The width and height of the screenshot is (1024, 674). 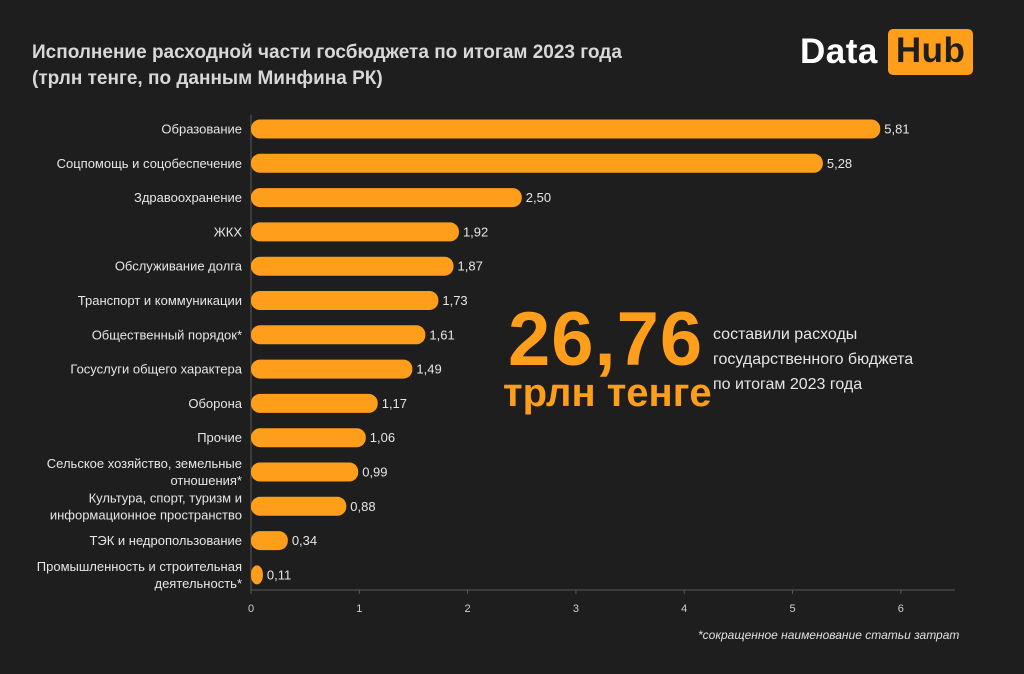 What do you see at coordinates (188, 197) in the screenshot?
I see `category-label-3: Здравоохранение` at bounding box center [188, 197].